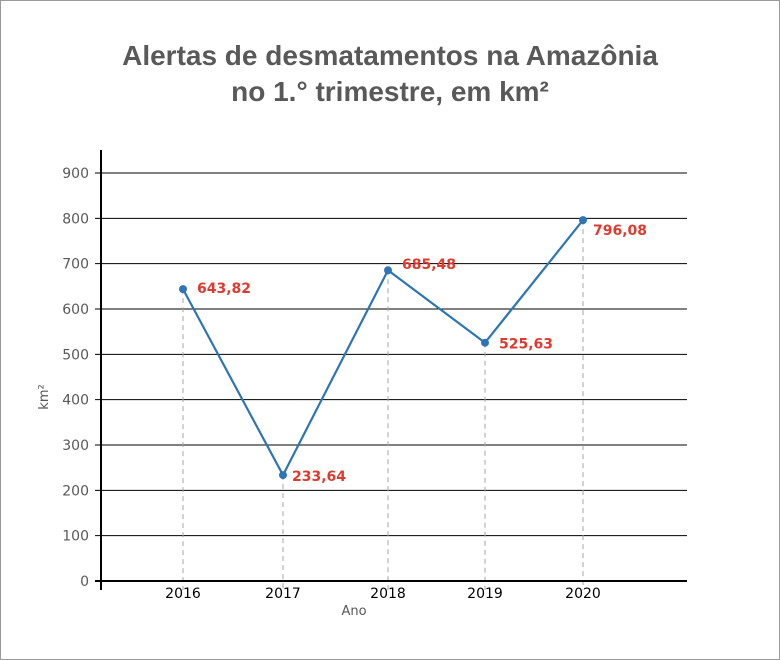 This screenshot has height=660, width=780. What do you see at coordinates (75, 446) in the screenshot?
I see `y-tick-label: 300` at bounding box center [75, 446].